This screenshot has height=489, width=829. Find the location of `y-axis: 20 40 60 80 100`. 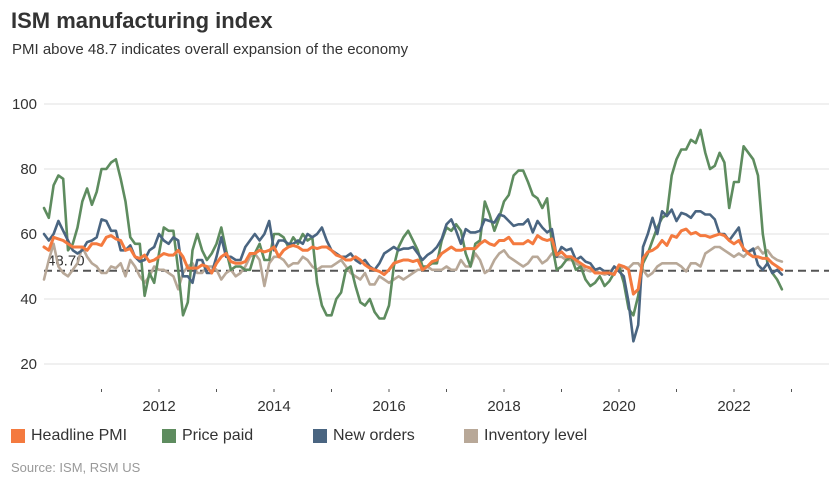

y-axis: 20 40 60 80 100 is located at coordinates (24, 234).